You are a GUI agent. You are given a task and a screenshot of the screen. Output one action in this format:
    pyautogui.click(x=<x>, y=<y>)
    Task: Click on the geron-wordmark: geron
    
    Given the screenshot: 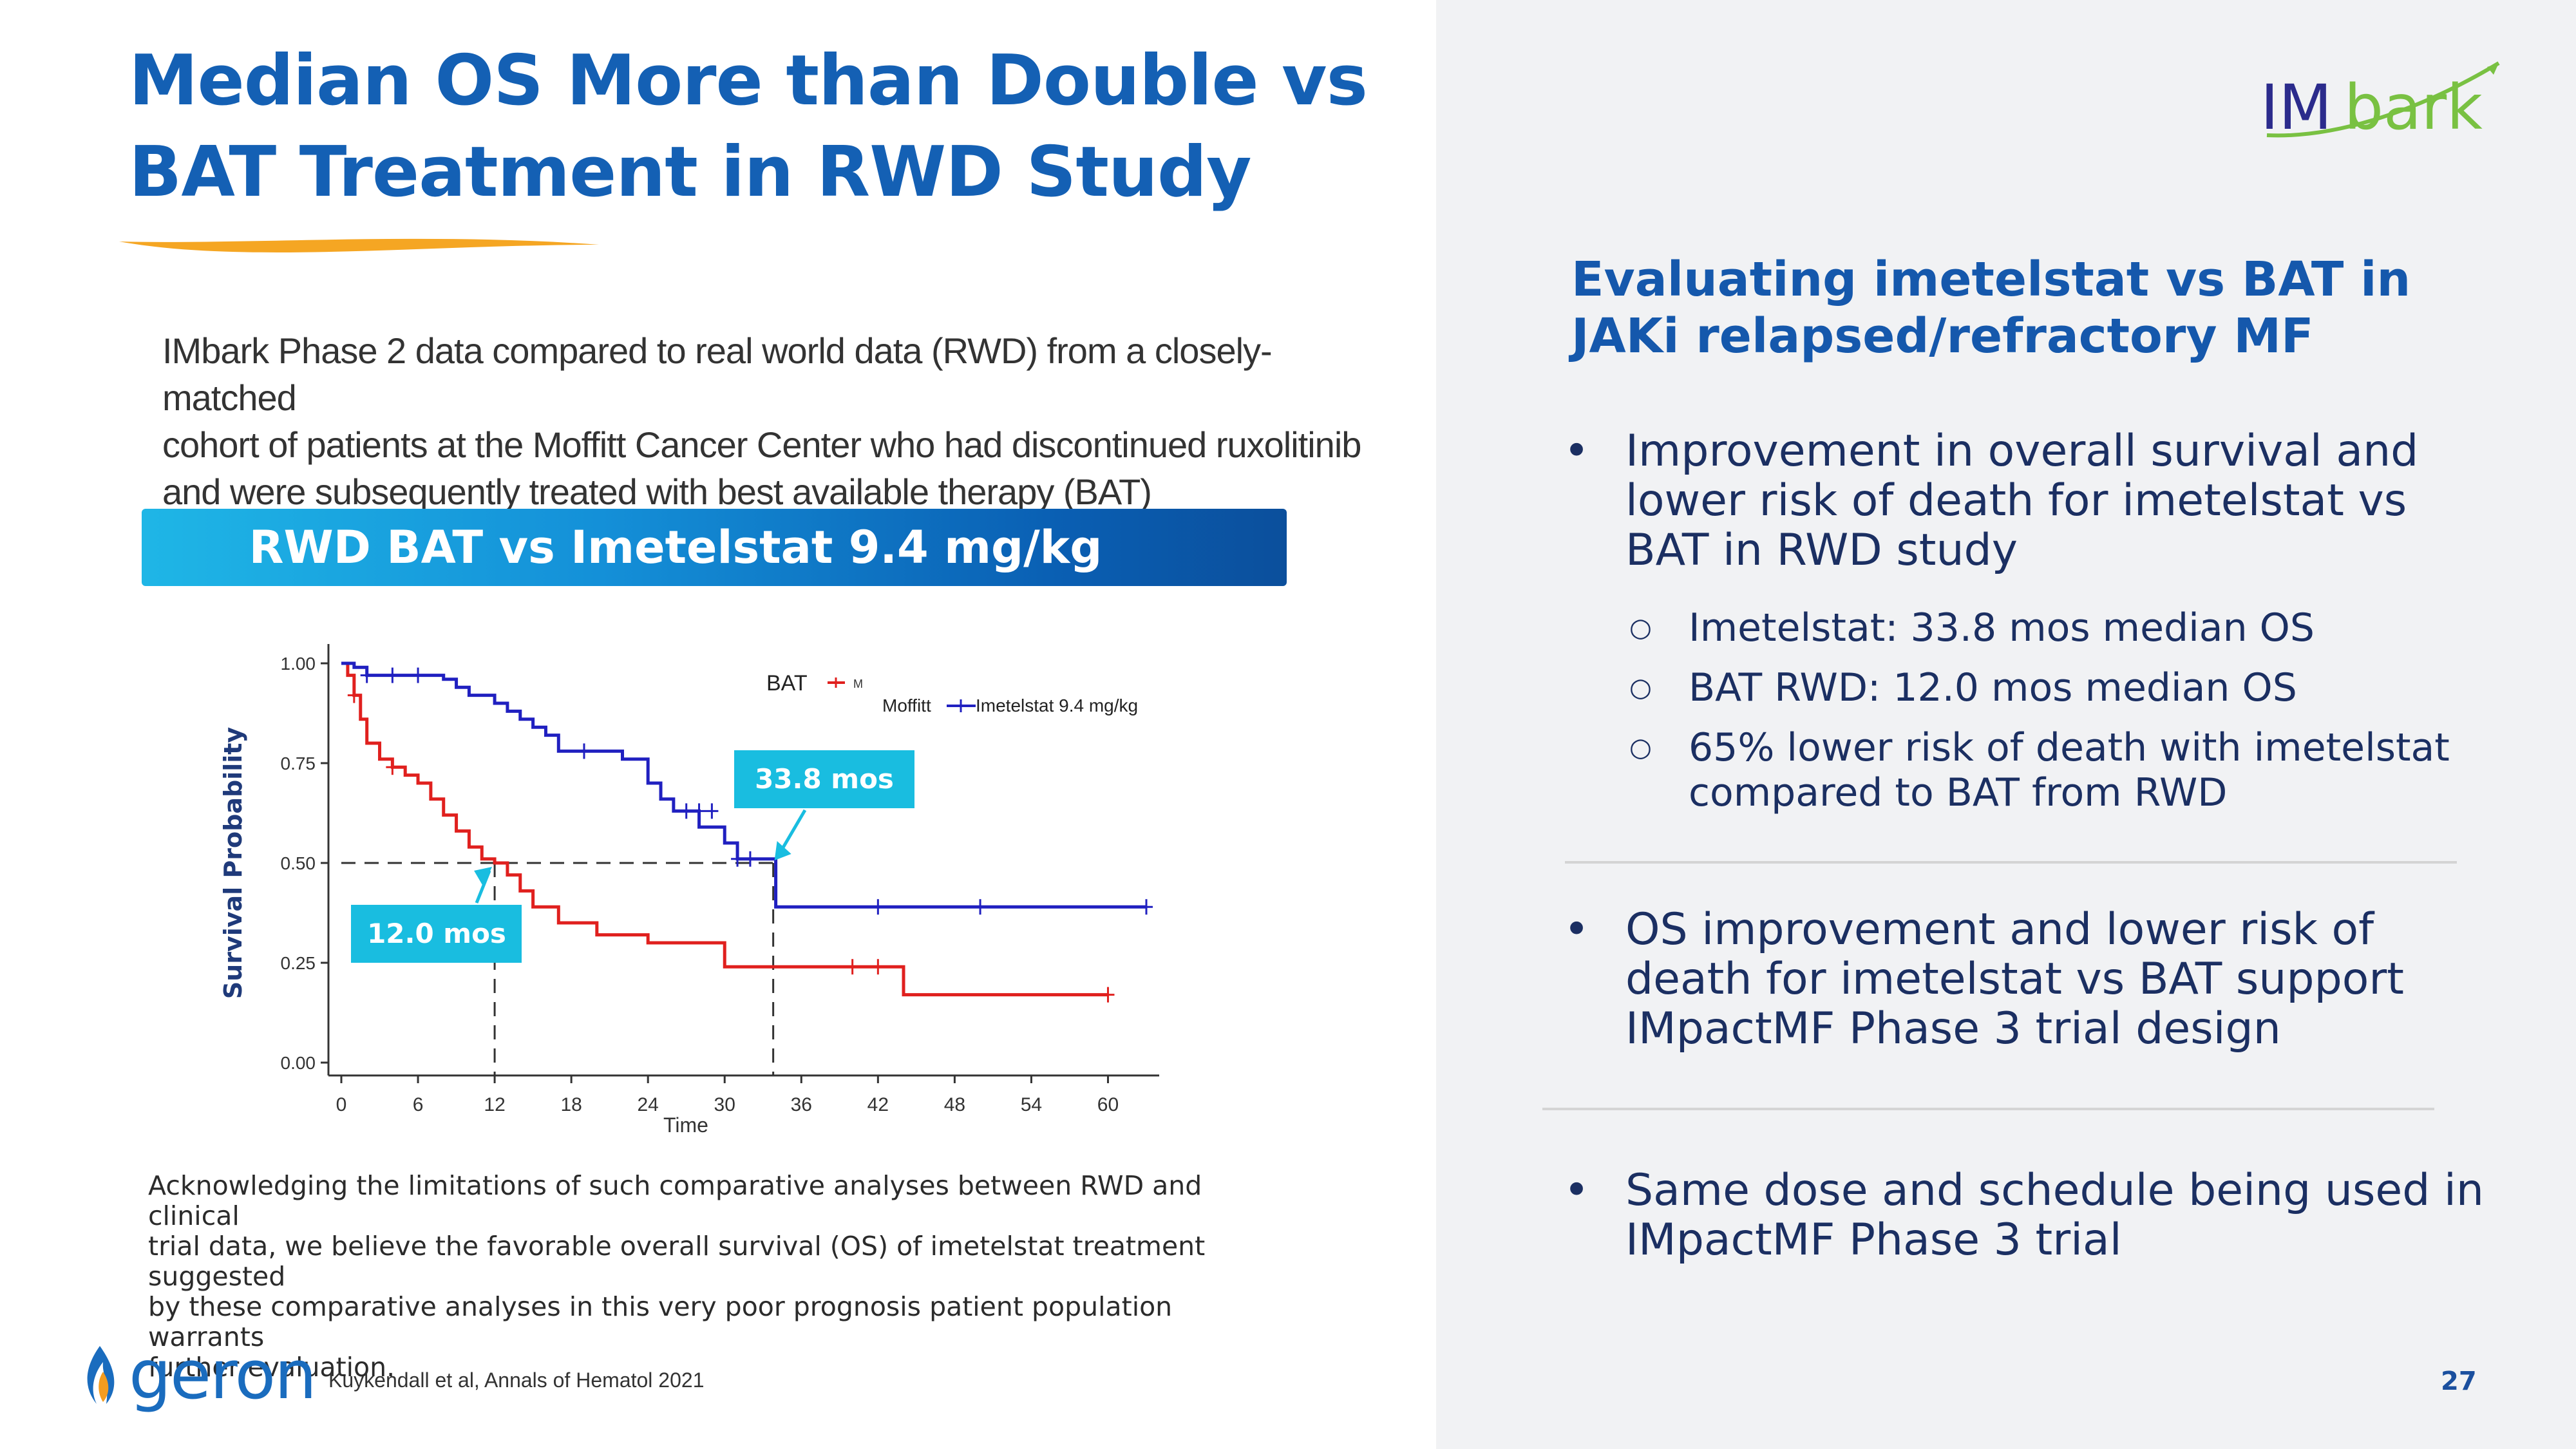 What is the action you would take?
    pyautogui.click(x=223, y=1375)
    